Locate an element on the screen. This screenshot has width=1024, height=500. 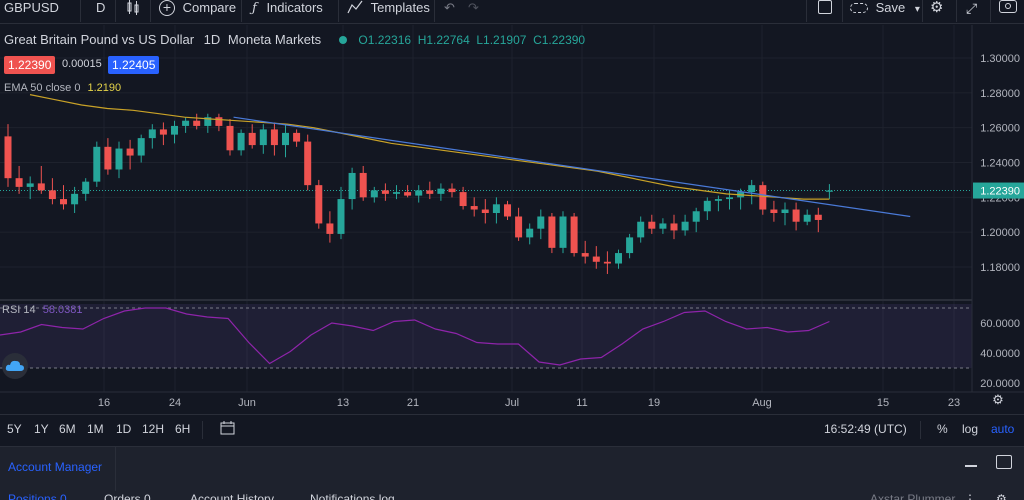
range-1d: 1D is located at coordinates (124, 429).